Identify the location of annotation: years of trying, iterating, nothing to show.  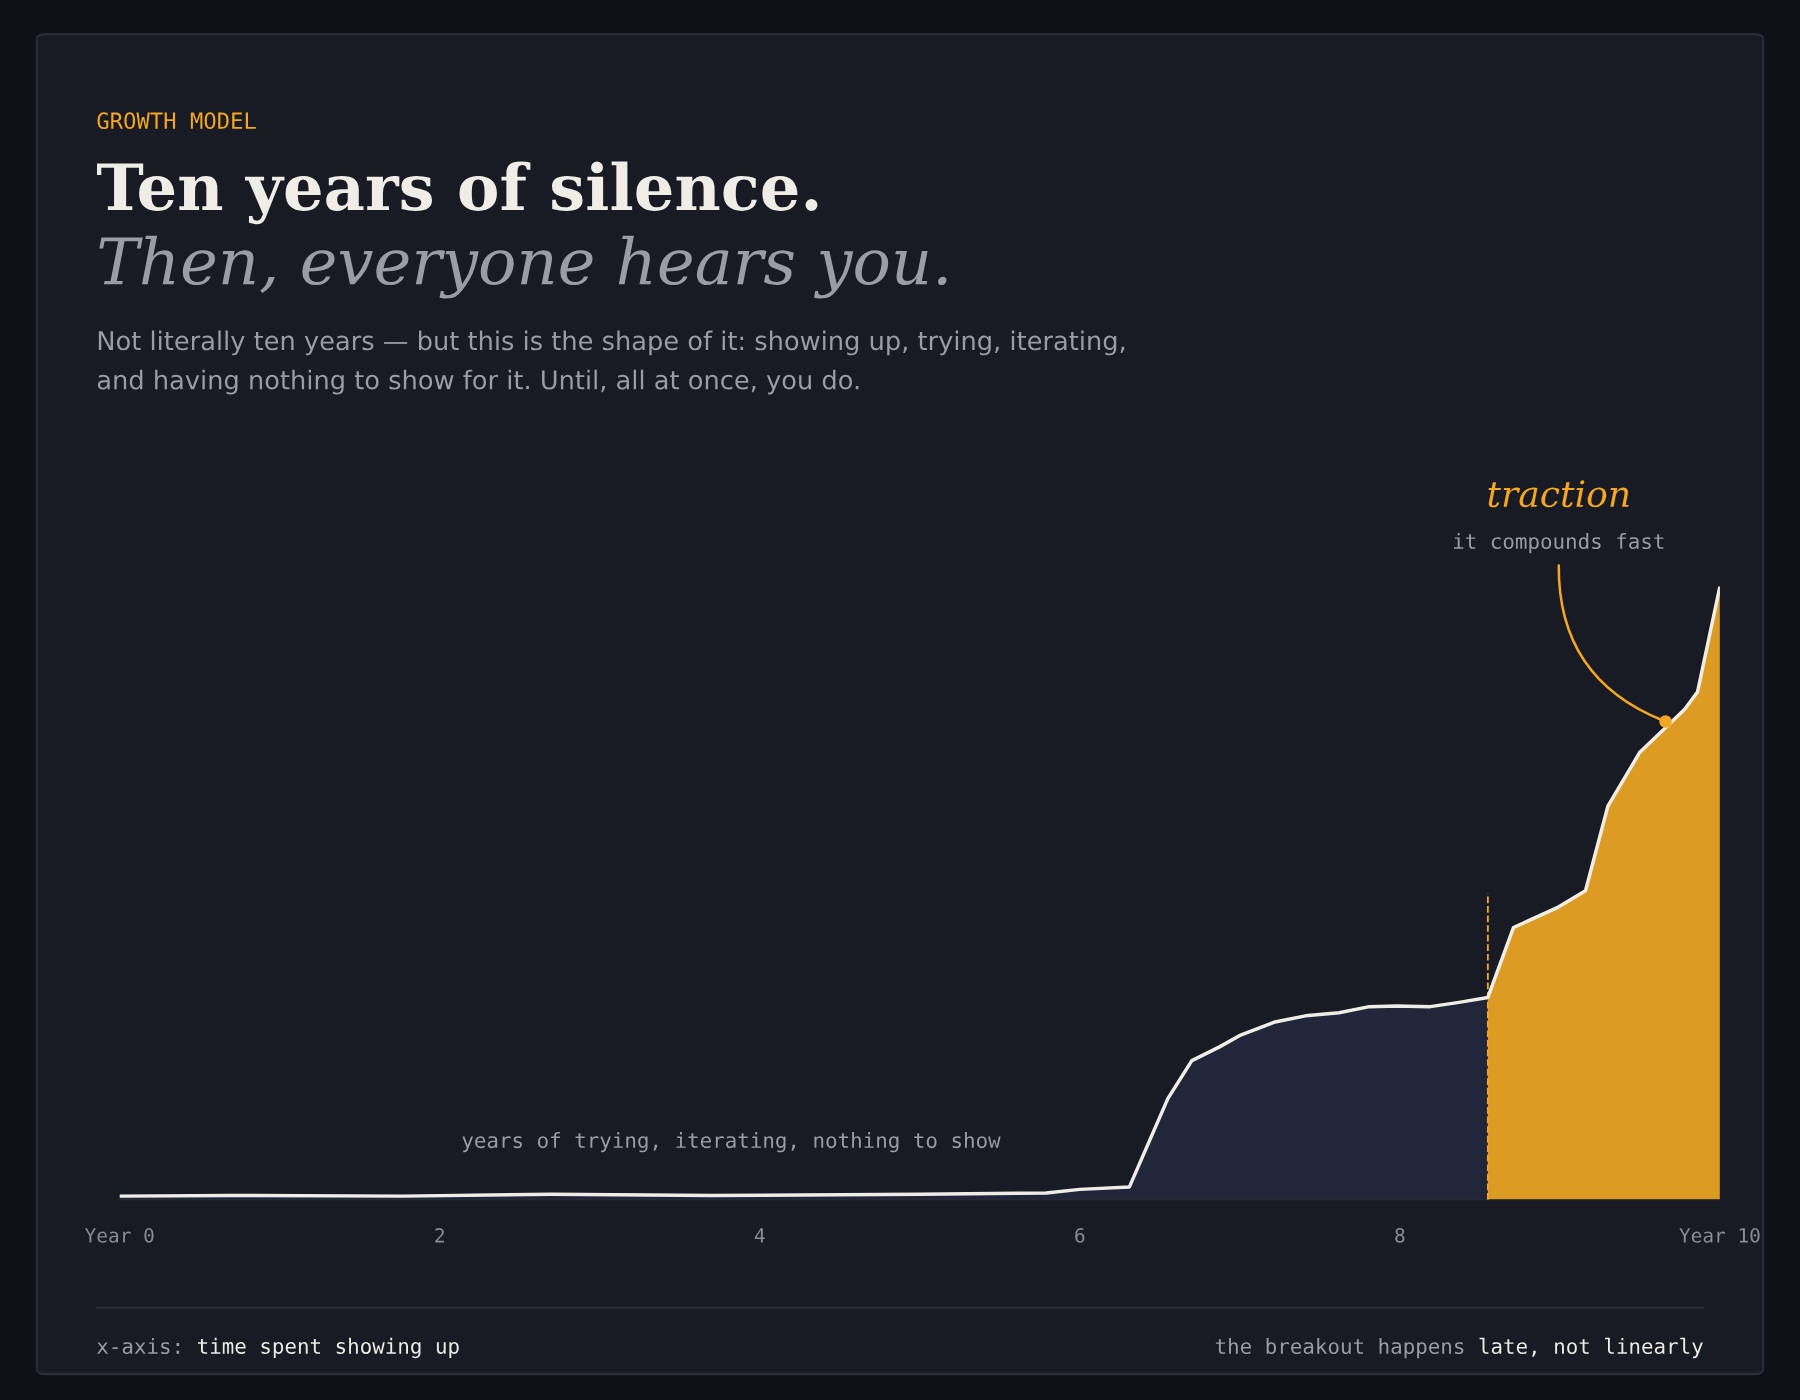
(731, 1142).